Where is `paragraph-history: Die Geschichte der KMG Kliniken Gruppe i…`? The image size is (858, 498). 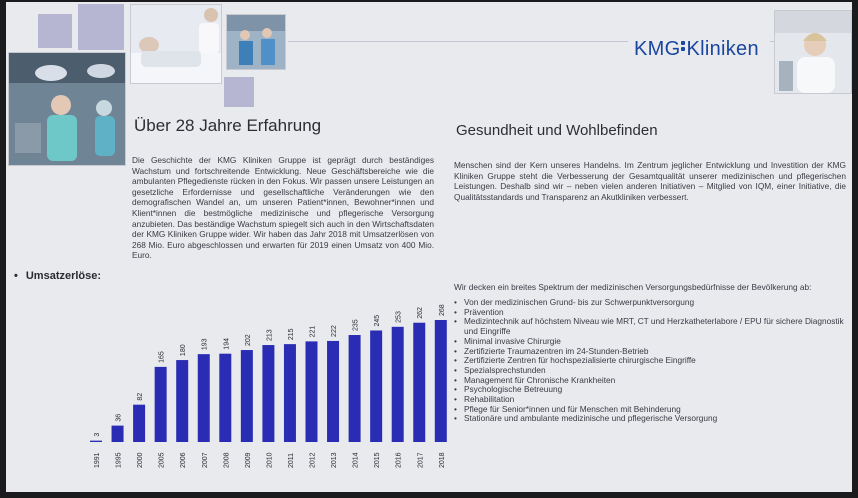 paragraph-history: Die Geschichte der KMG Kliniken Gruppe i… is located at coordinates (283, 208).